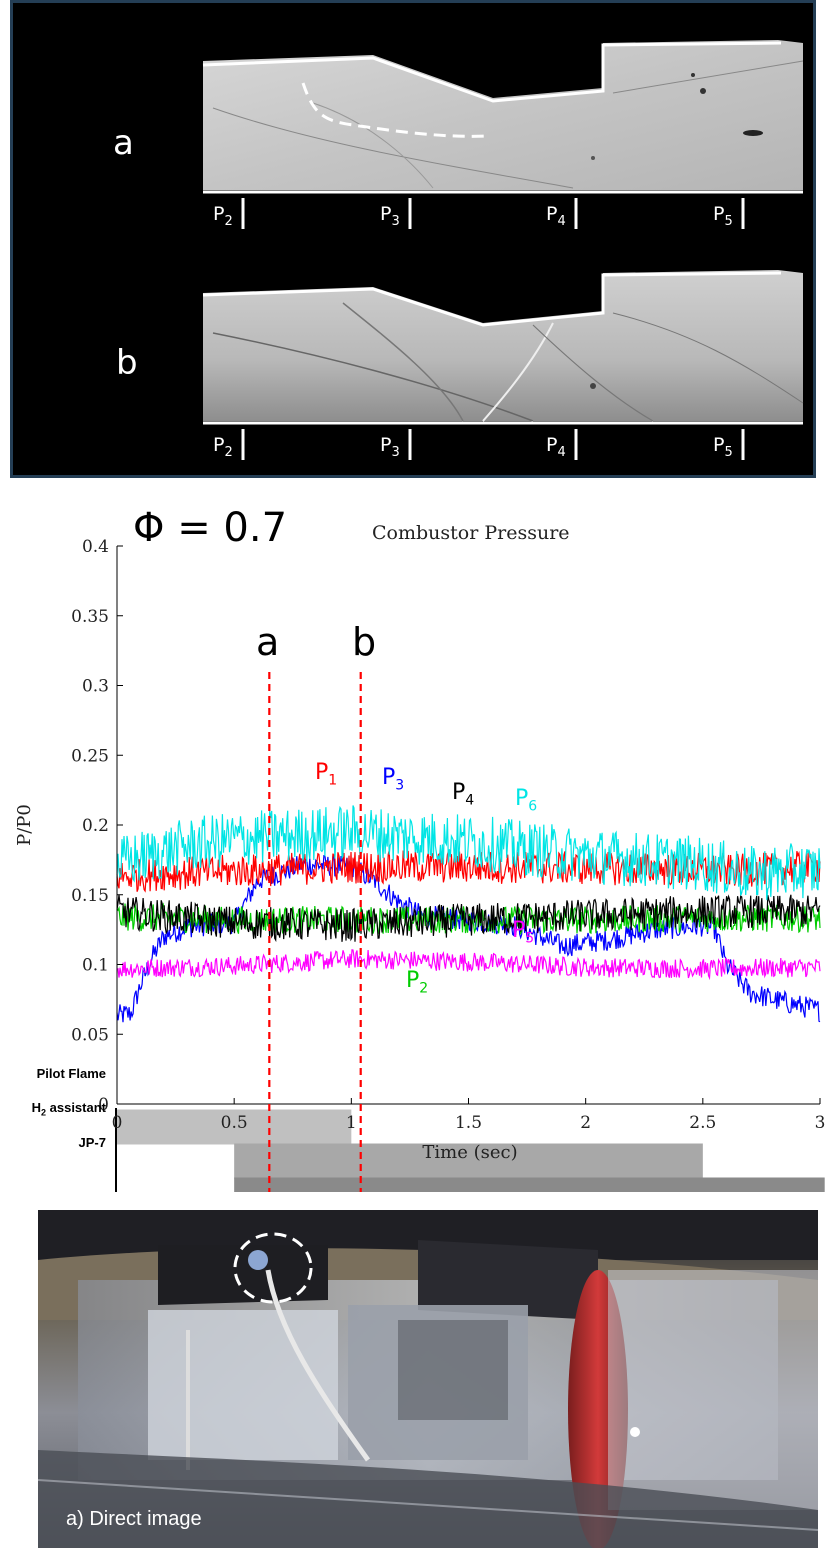 This screenshot has width=833, height=1548. What do you see at coordinates (364, 642) in the screenshot?
I see `event-label-b: b` at bounding box center [364, 642].